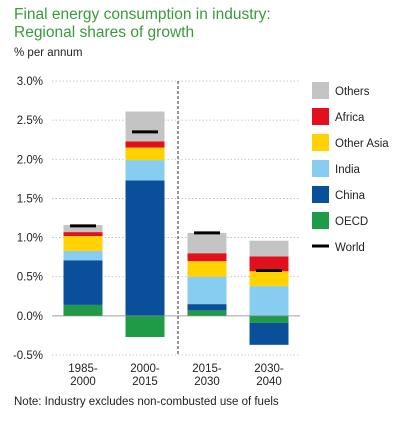  I want to click on x-tick-label: 2030, so click(207, 382).